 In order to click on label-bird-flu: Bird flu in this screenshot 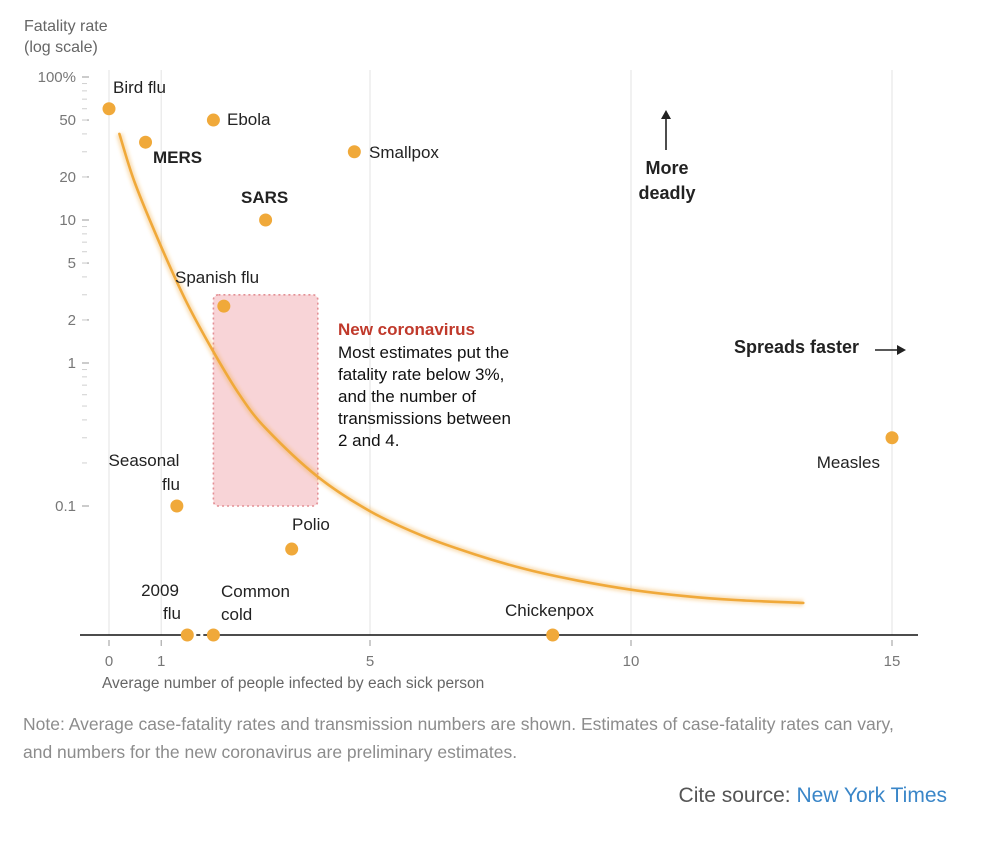, I will do `click(139, 87)`.